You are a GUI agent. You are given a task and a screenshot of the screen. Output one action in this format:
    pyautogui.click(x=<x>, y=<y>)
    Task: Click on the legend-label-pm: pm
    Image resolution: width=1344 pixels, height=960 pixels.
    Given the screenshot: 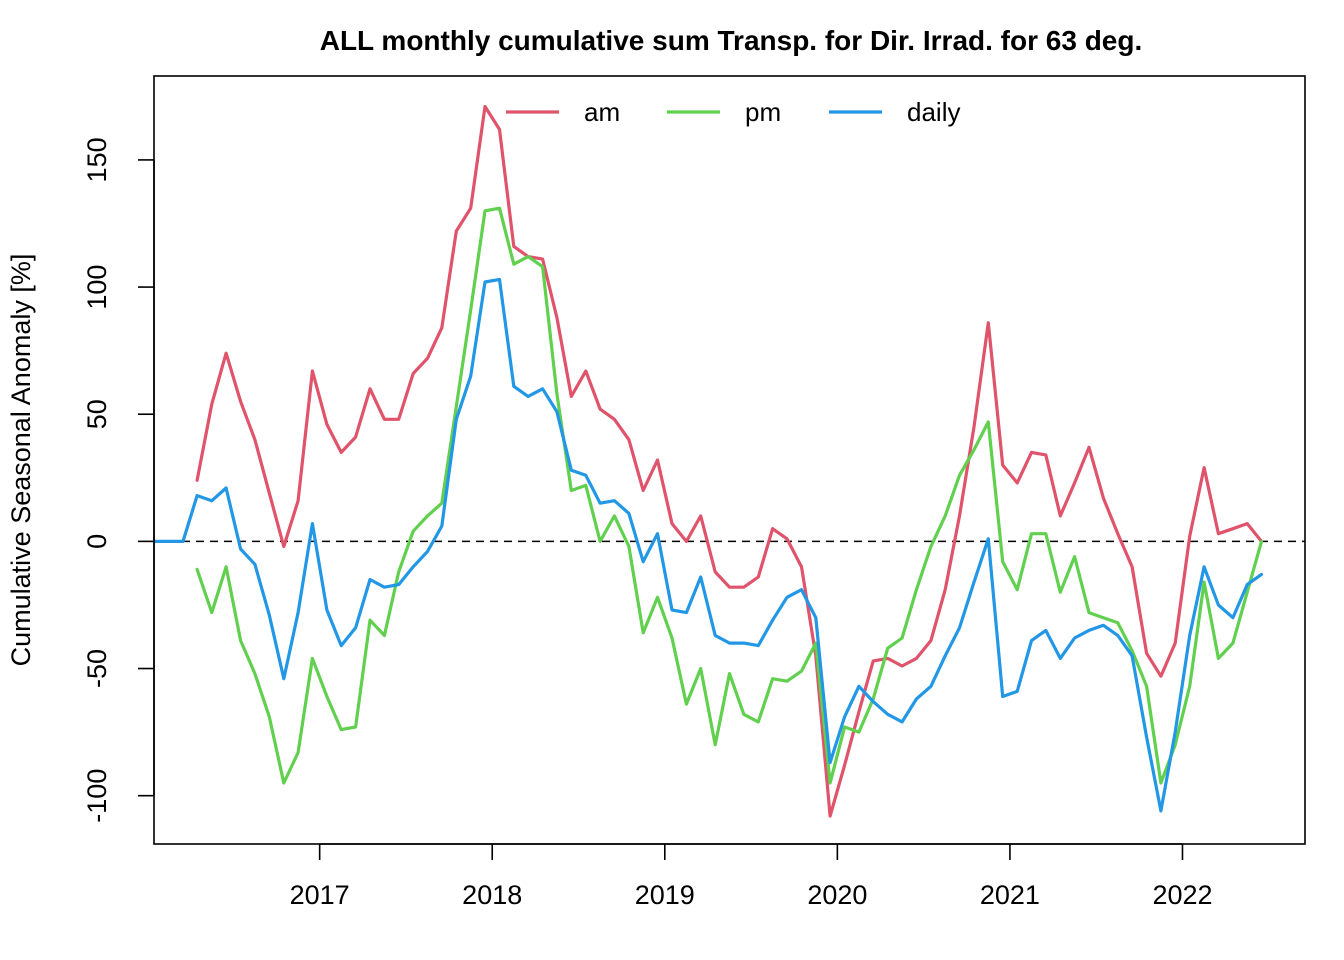 What is the action you would take?
    pyautogui.click(x=763, y=112)
    